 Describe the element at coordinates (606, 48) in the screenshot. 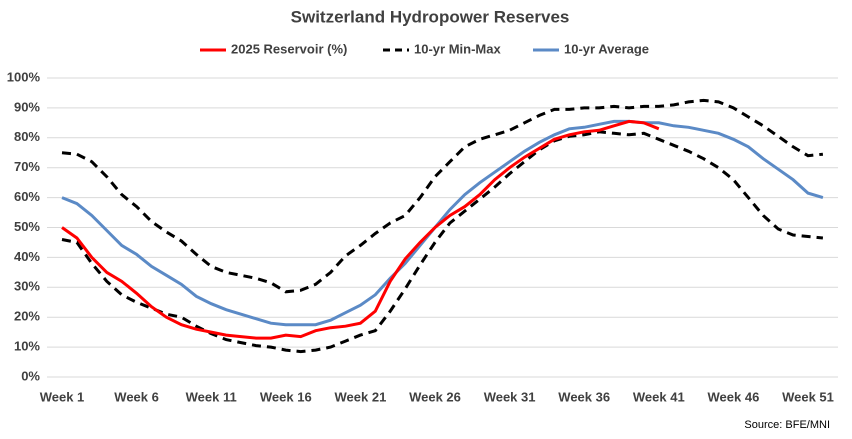

I see `legend-label: 10-yr Average` at that location.